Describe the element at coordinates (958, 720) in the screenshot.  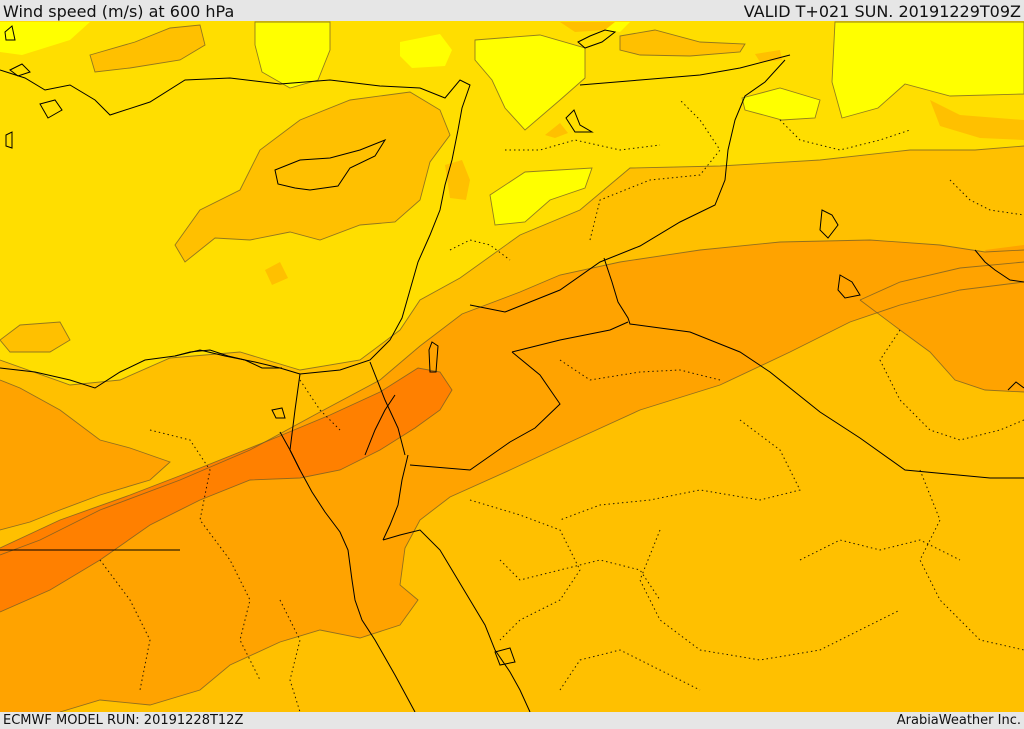
I see `credit: ArabiaWeather Inc.` at that location.